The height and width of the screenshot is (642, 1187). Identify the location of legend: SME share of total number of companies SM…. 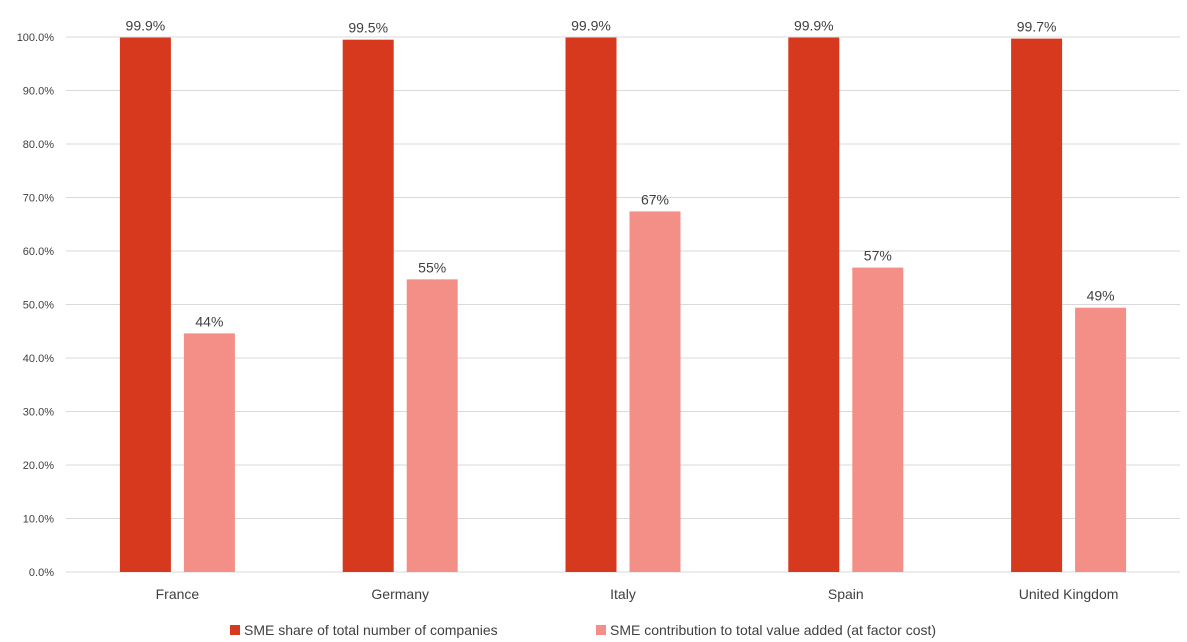
(583, 630).